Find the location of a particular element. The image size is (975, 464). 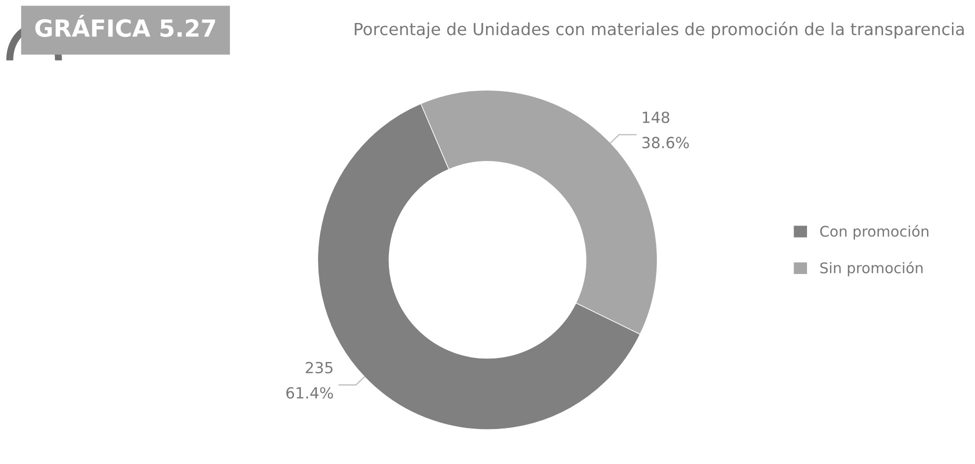

chart-title: GRÁFICA 5.27 is located at coordinates (125, 26).